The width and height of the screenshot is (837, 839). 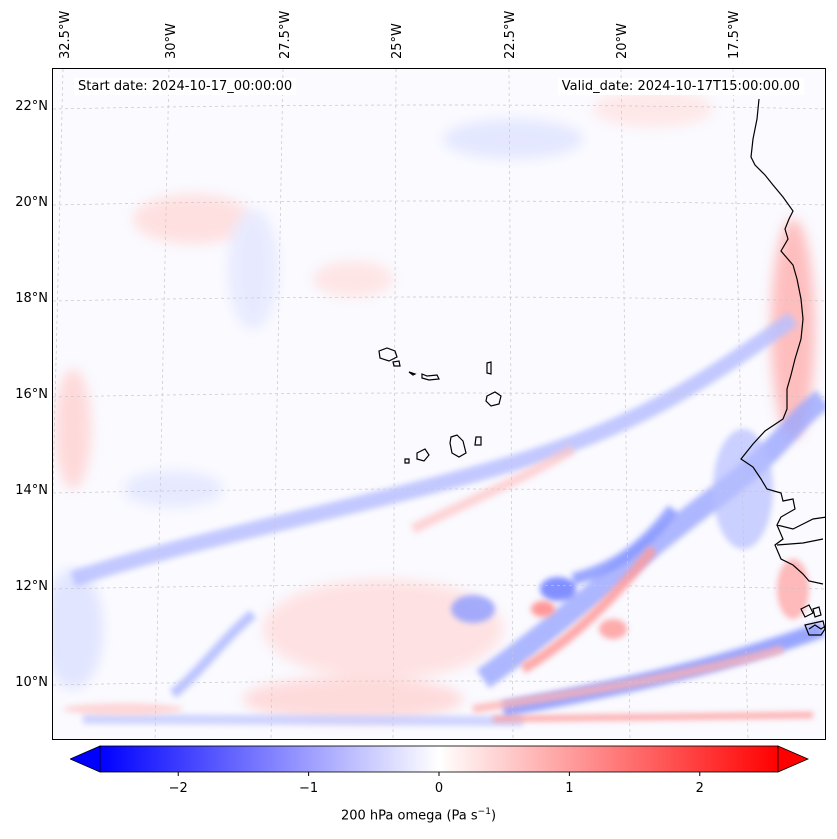 I want to click on start-date-label: Start date: 2024-10-17_00:00:00, so click(x=185, y=86).